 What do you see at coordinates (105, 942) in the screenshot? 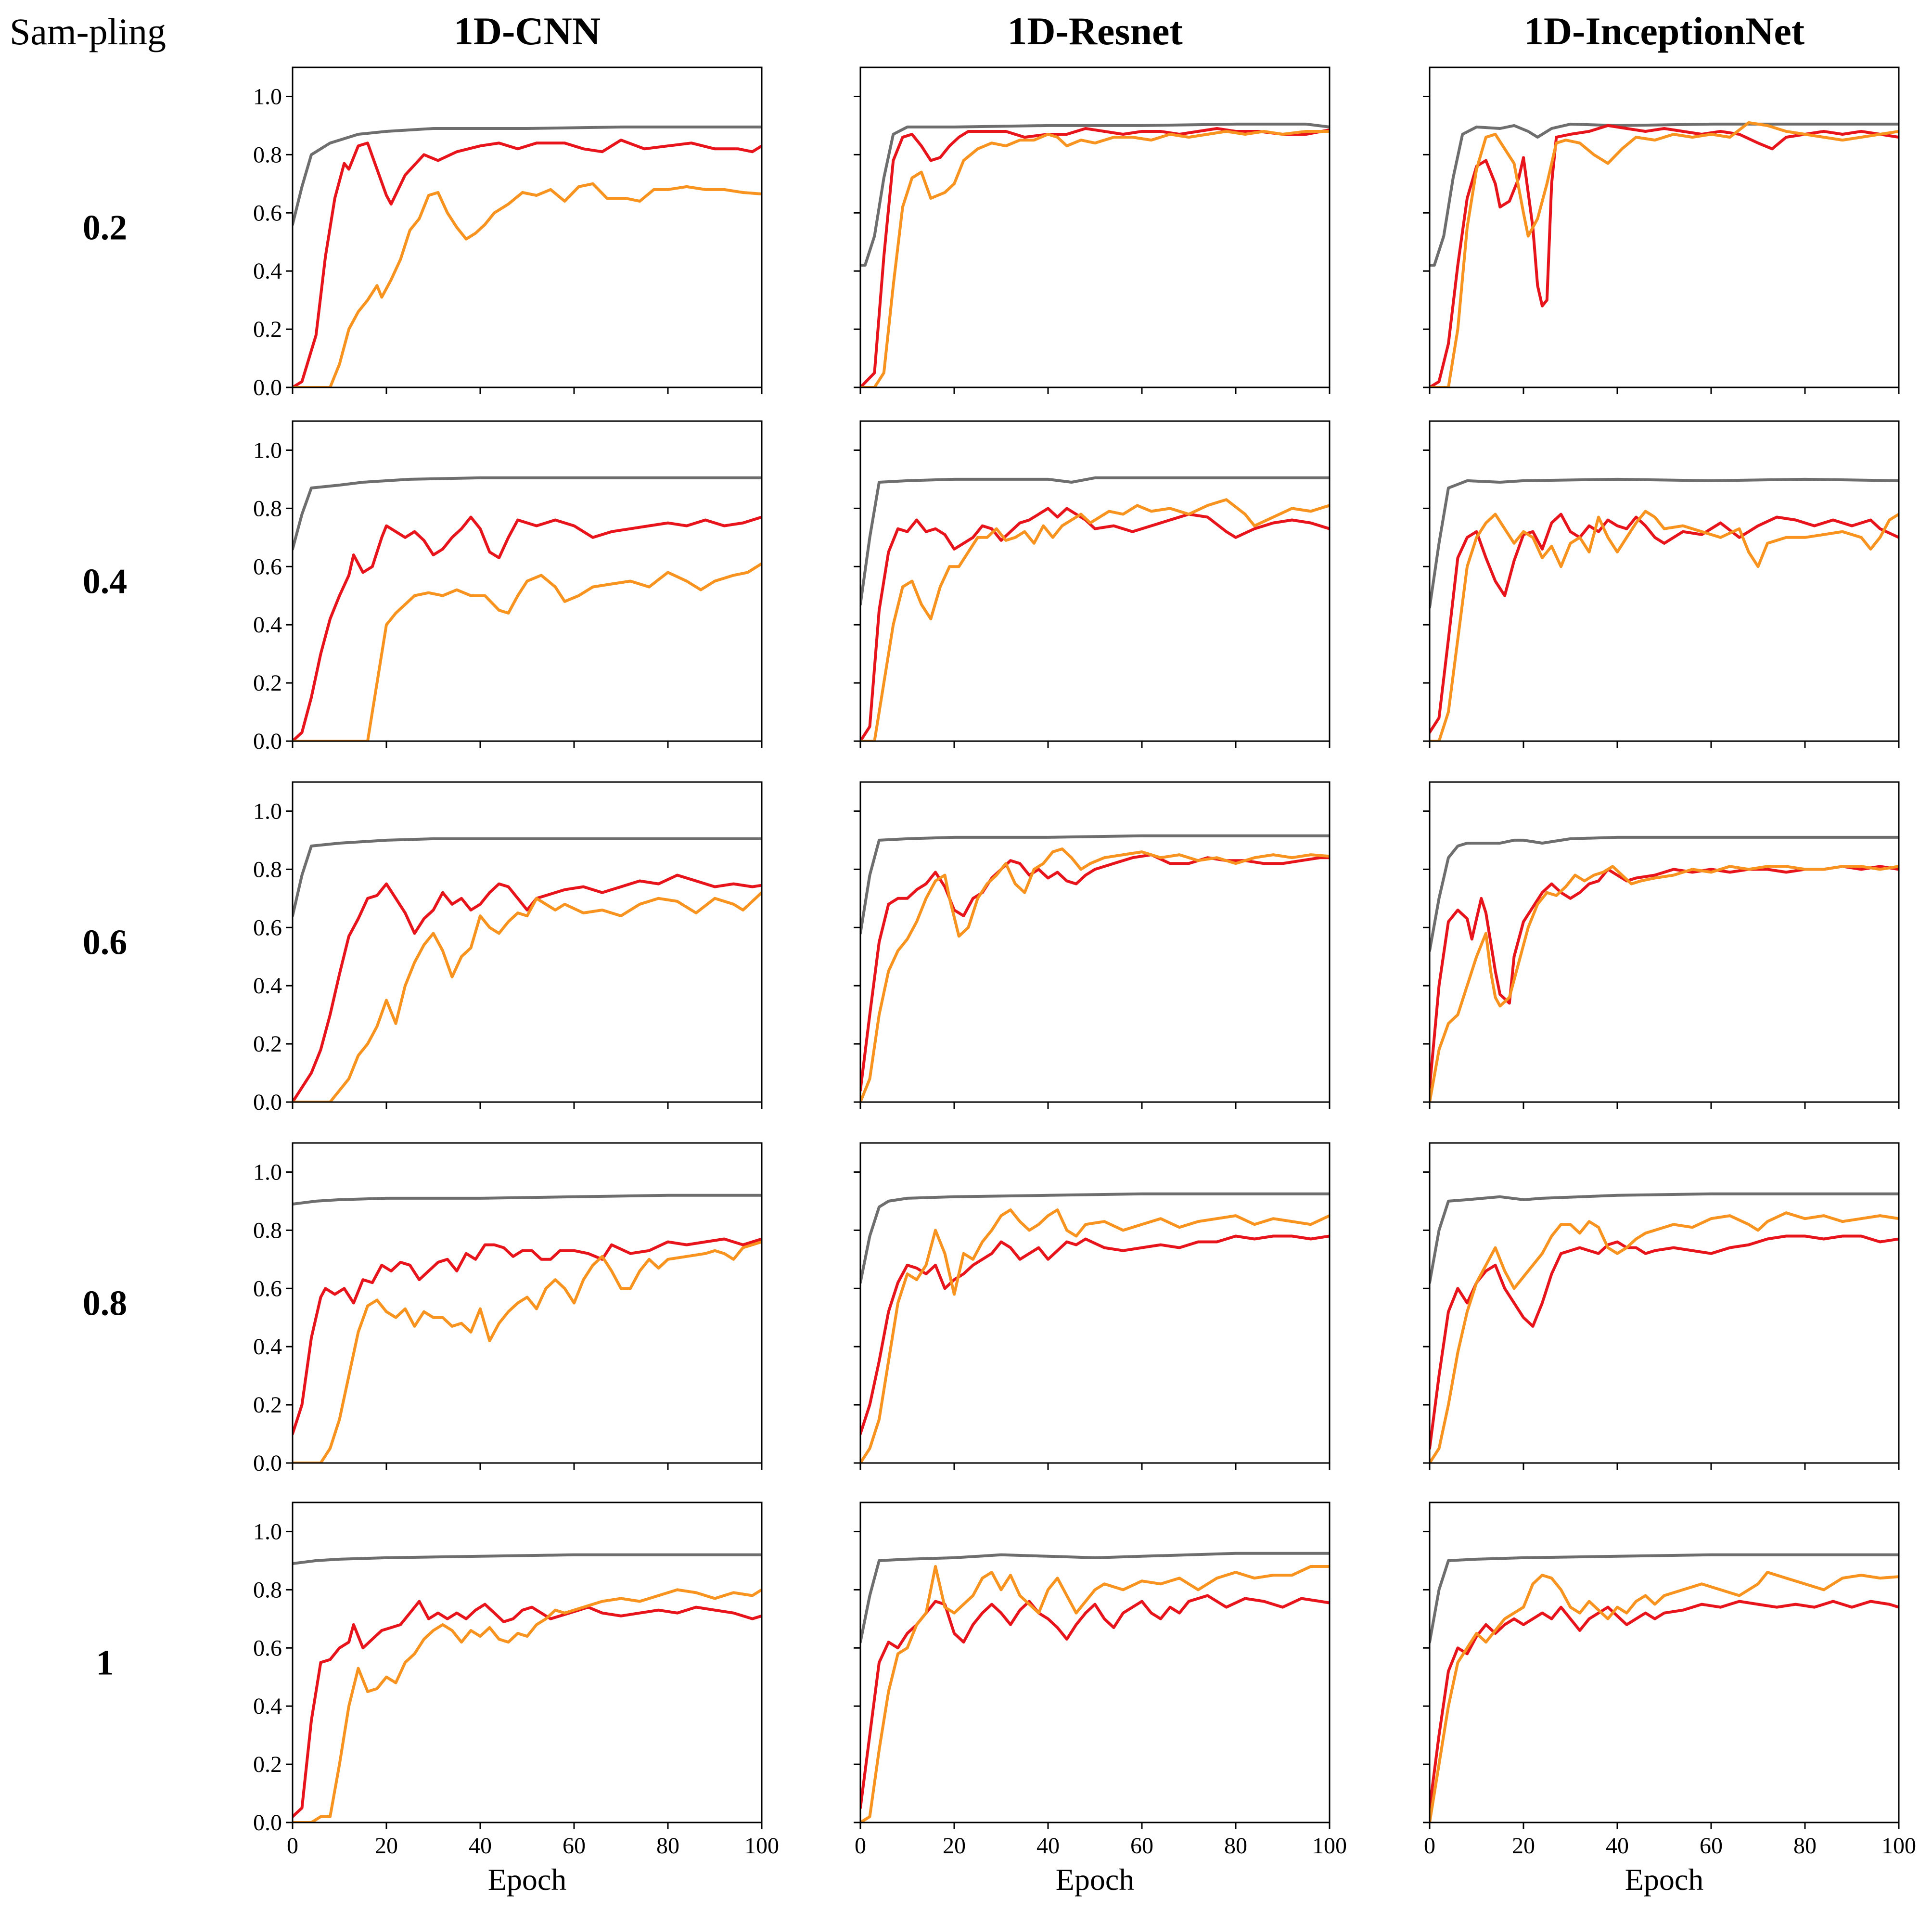
I see `row-label-0-6: 0.6` at bounding box center [105, 942].